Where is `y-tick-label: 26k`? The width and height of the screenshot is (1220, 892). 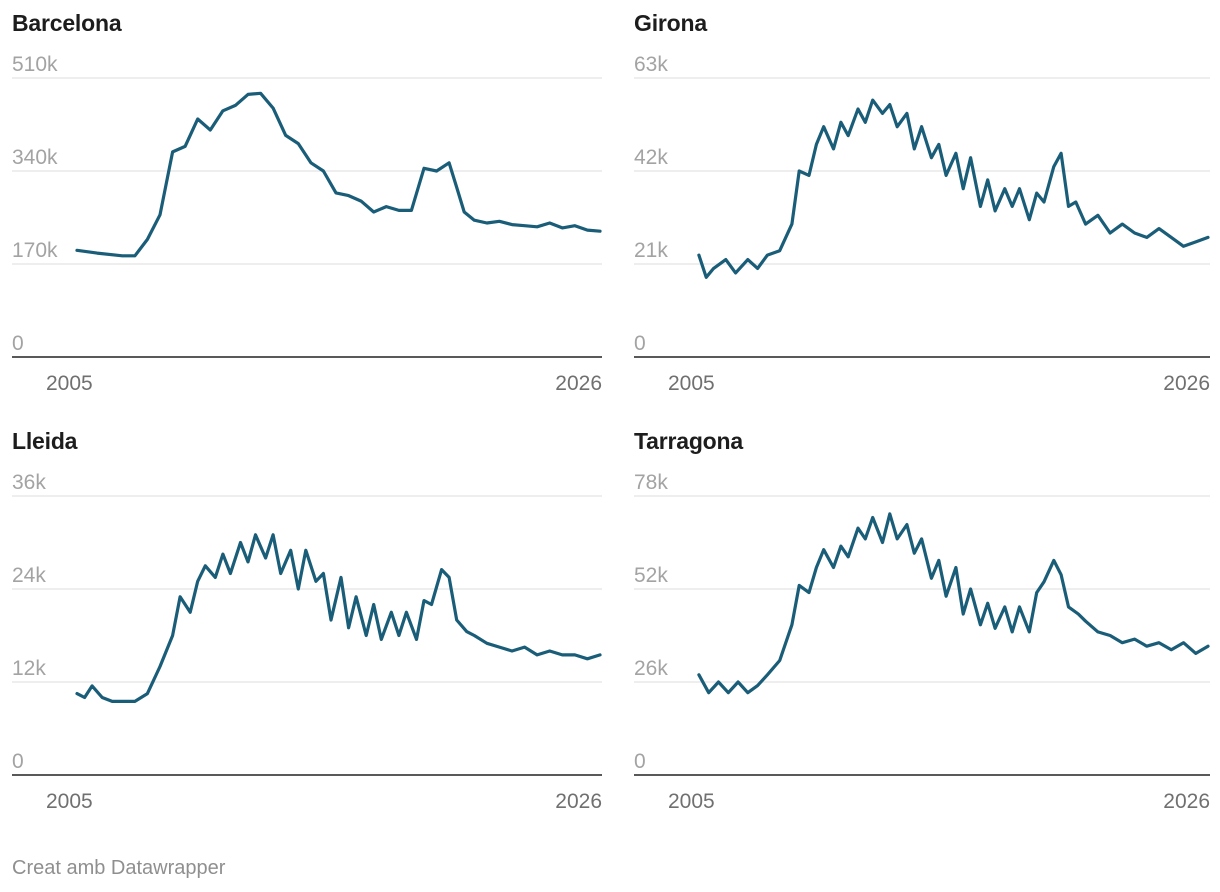 y-tick-label: 26k is located at coordinates (651, 668).